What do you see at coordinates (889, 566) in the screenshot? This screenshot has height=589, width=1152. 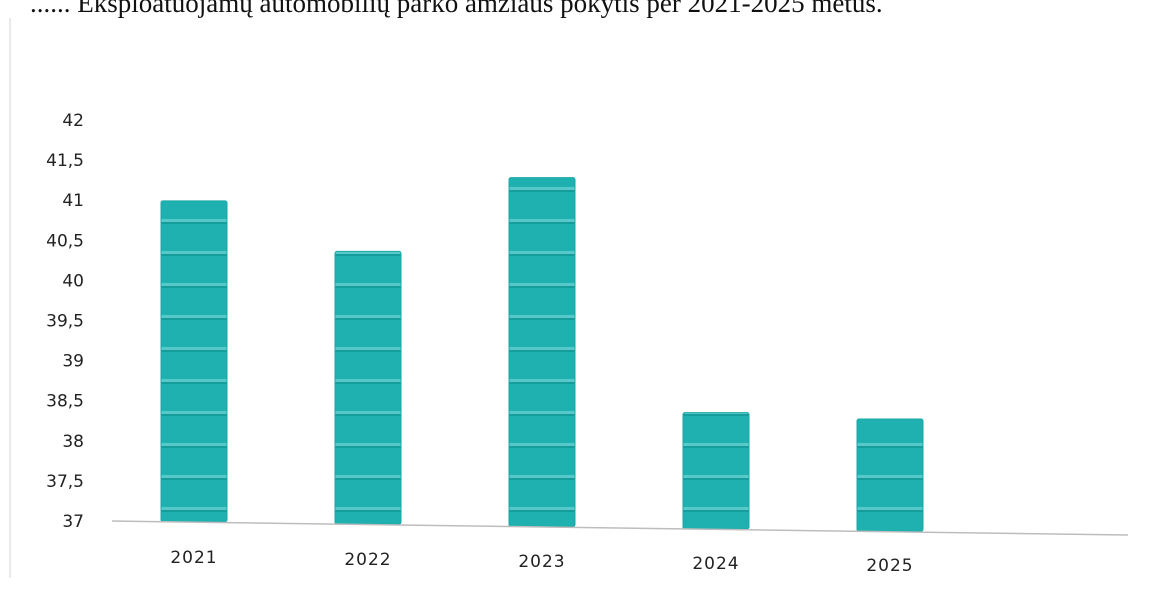 I see `x-tick-label: 2025` at bounding box center [889, 566].